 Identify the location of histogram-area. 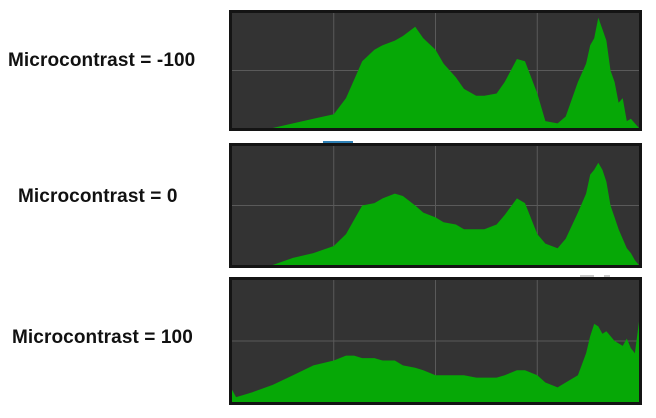
(435, 361).